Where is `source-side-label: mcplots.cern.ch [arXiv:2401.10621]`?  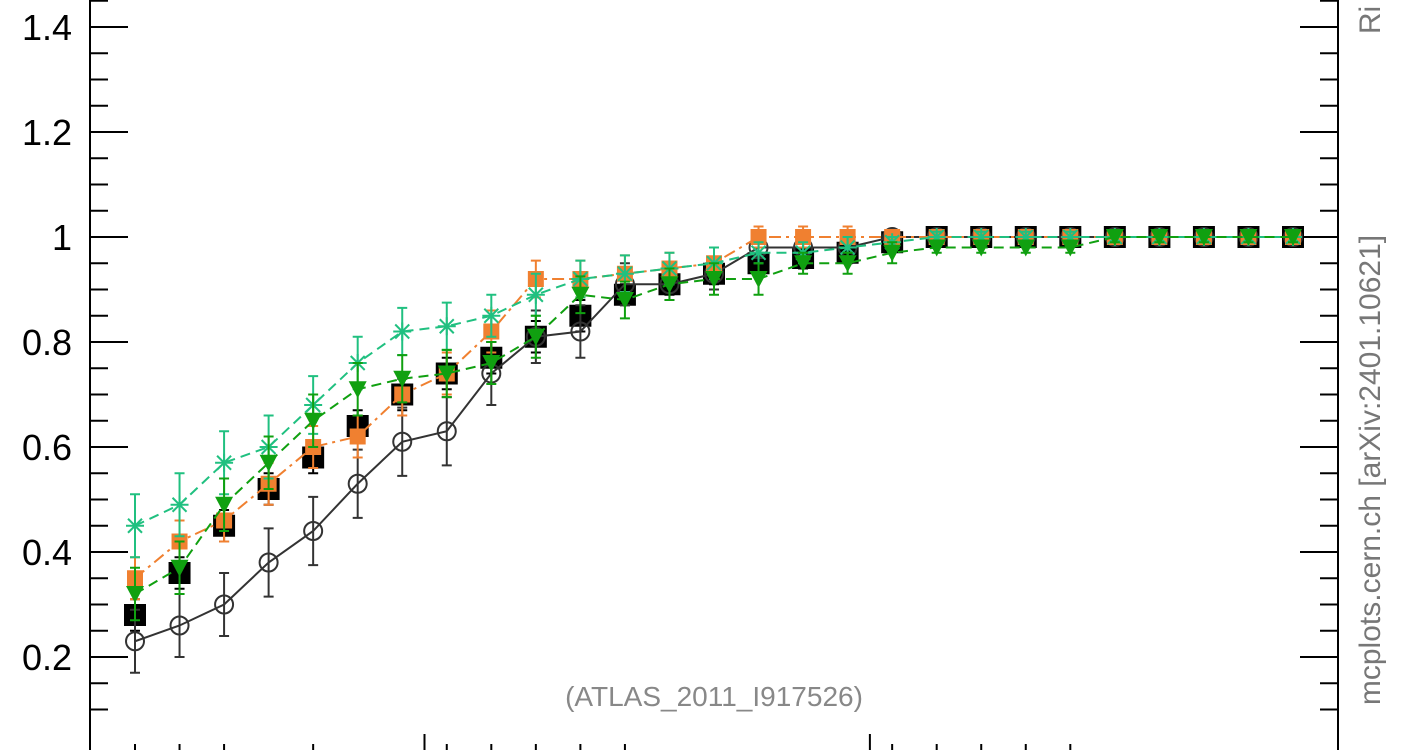
source-side-label: mcplots.cern.ch [arXiv:2401.10621] is located at coordinates (1370, 470).